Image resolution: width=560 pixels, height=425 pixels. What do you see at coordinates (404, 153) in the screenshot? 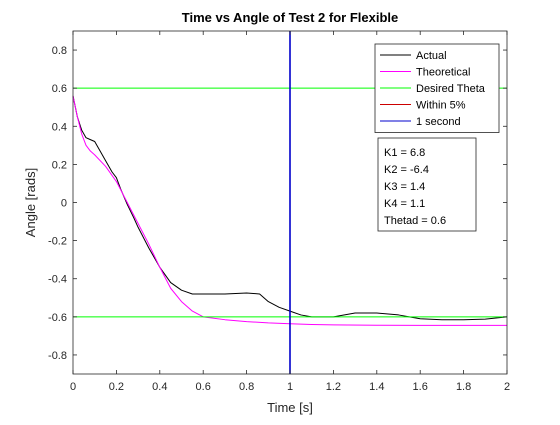
I see `annotation-line: K1 = 6.8` at bounding box center [404, 153].